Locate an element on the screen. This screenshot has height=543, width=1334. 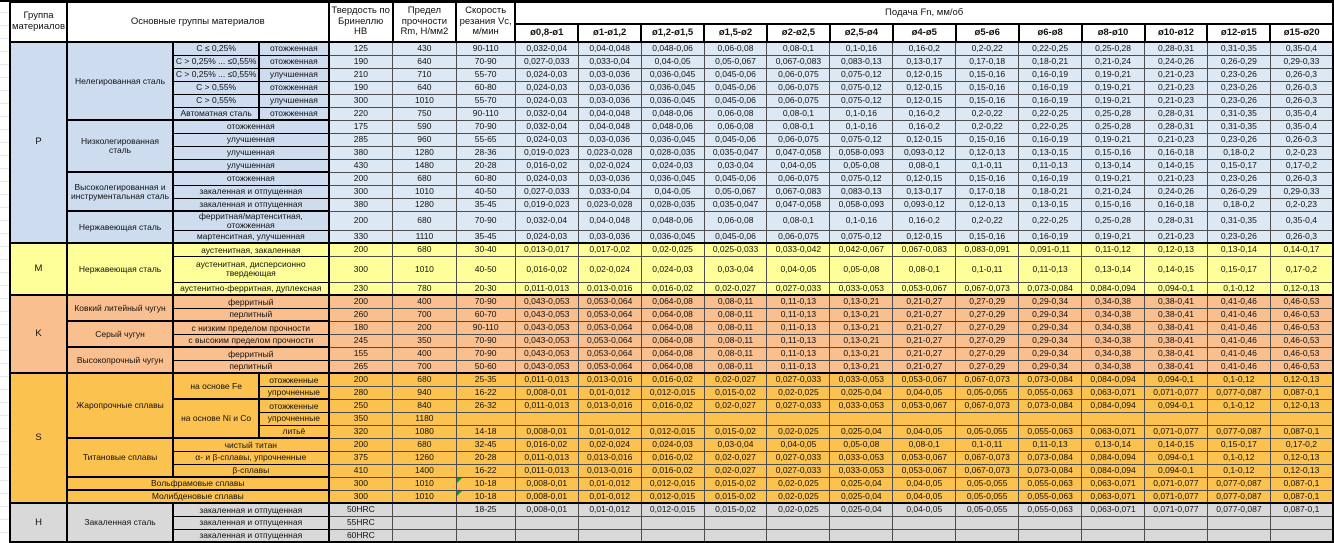
feed-value-cell: 0,29-0,34 is located at coordinates (1050, 301).